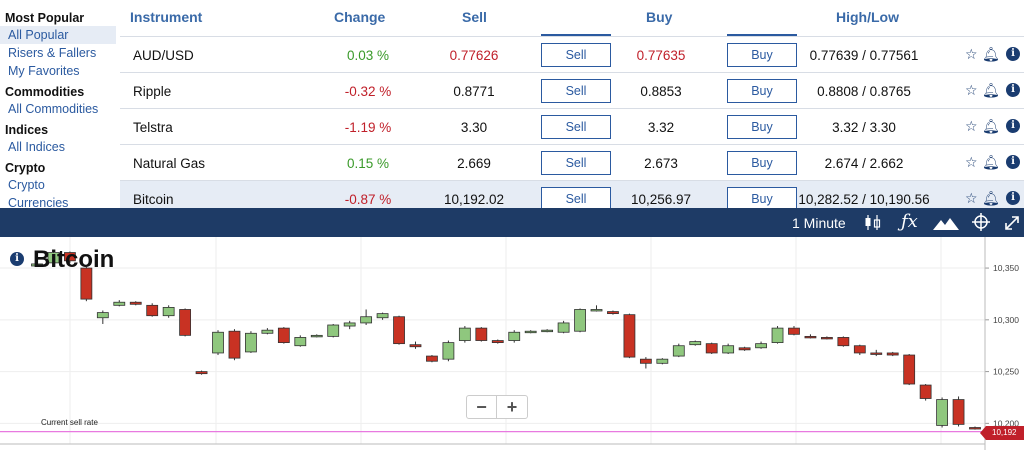  I want to click on instrument-name: Ripple, so click(152, 91).